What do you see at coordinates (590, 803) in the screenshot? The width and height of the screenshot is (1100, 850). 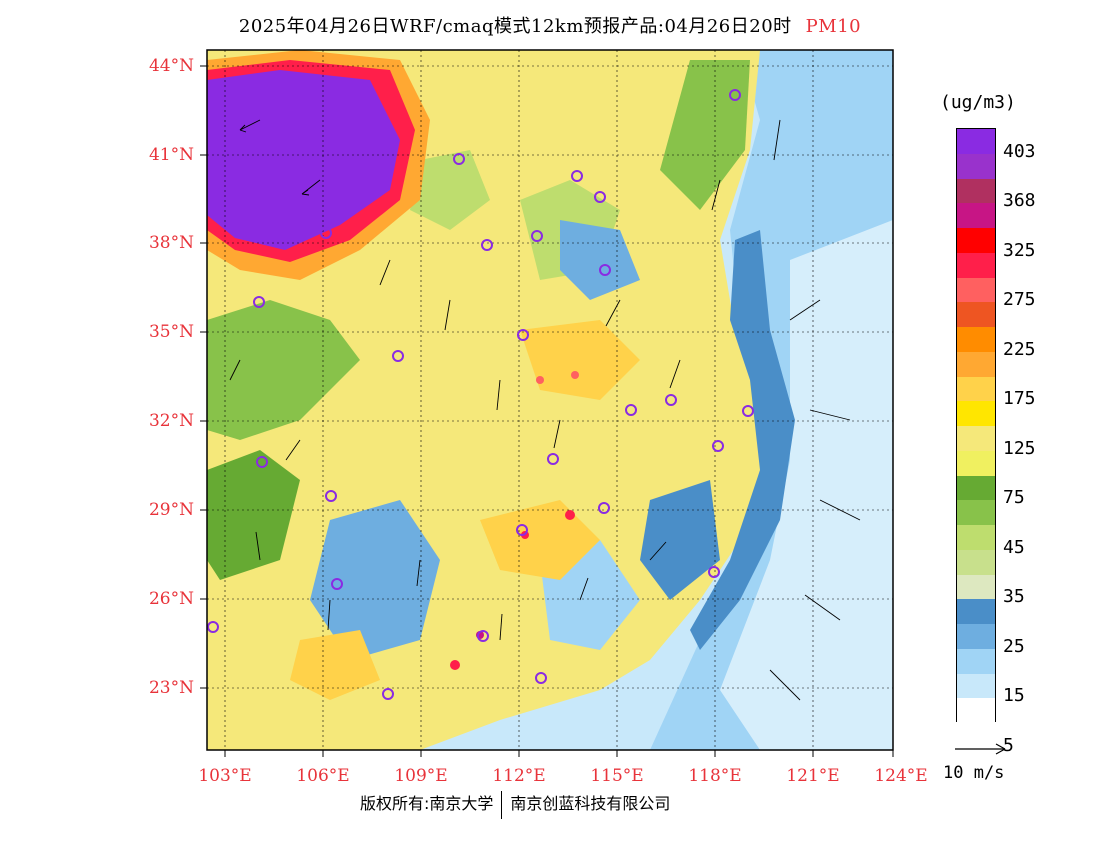 I see `copyright-right: 南京创蓝科技有限公司` at bounding box center [590, 803].